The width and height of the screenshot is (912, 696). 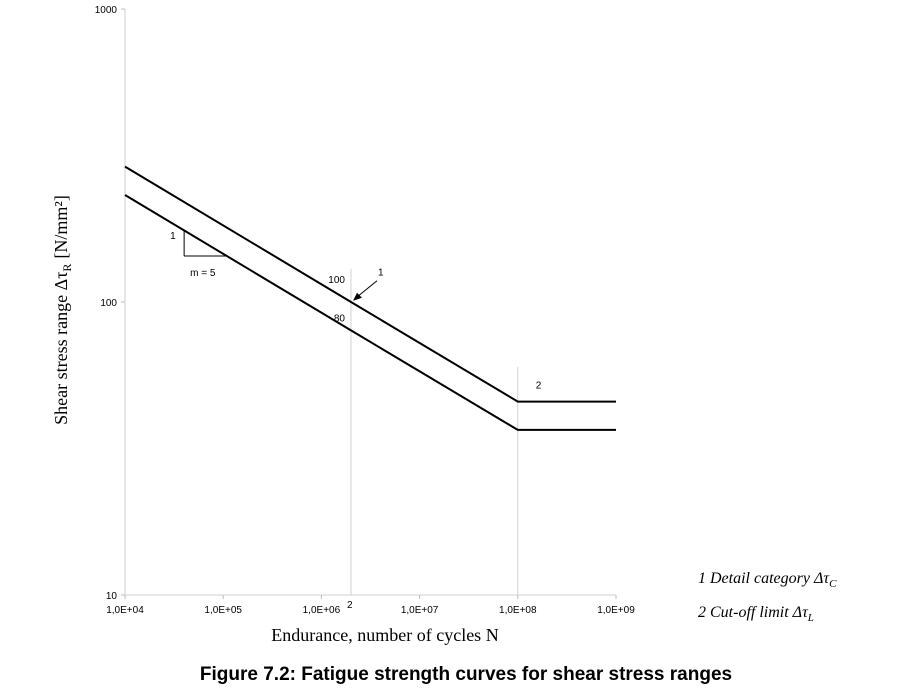 I want to click on cutoff-label: 2, so click(x=539, y=386).